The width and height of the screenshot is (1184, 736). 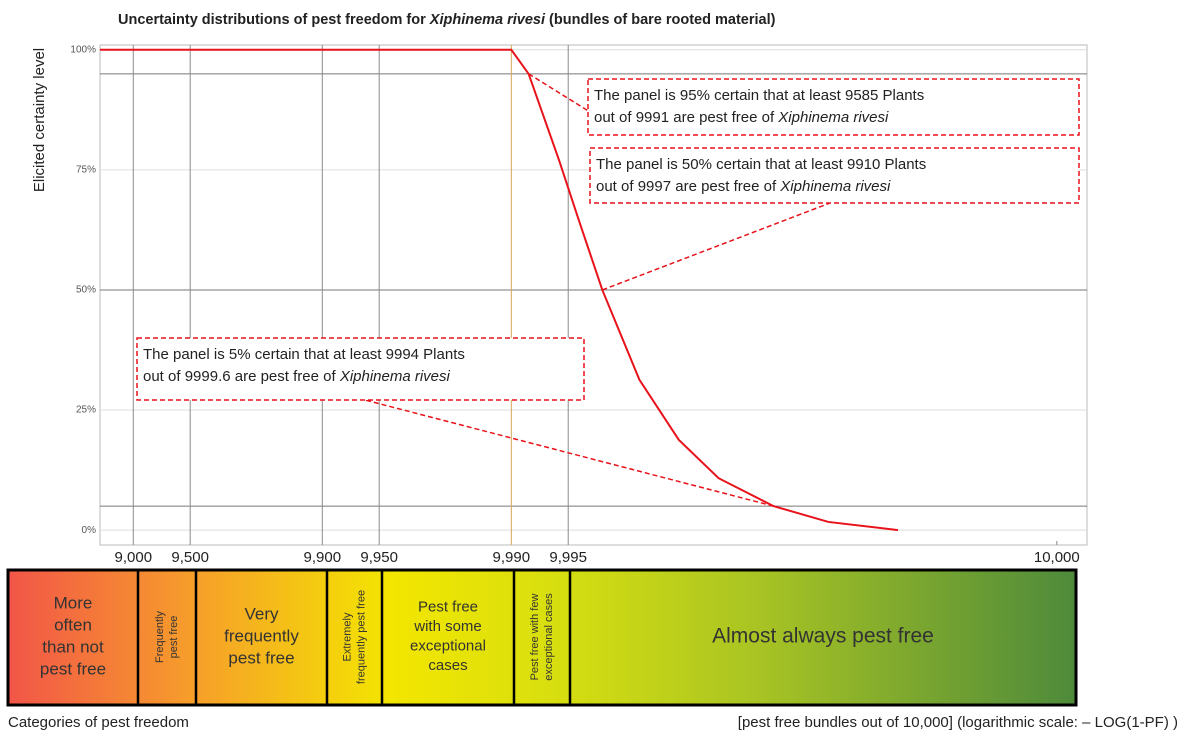 I want to click on x-tick-label: 10,000, so click(x=1057, y=557).